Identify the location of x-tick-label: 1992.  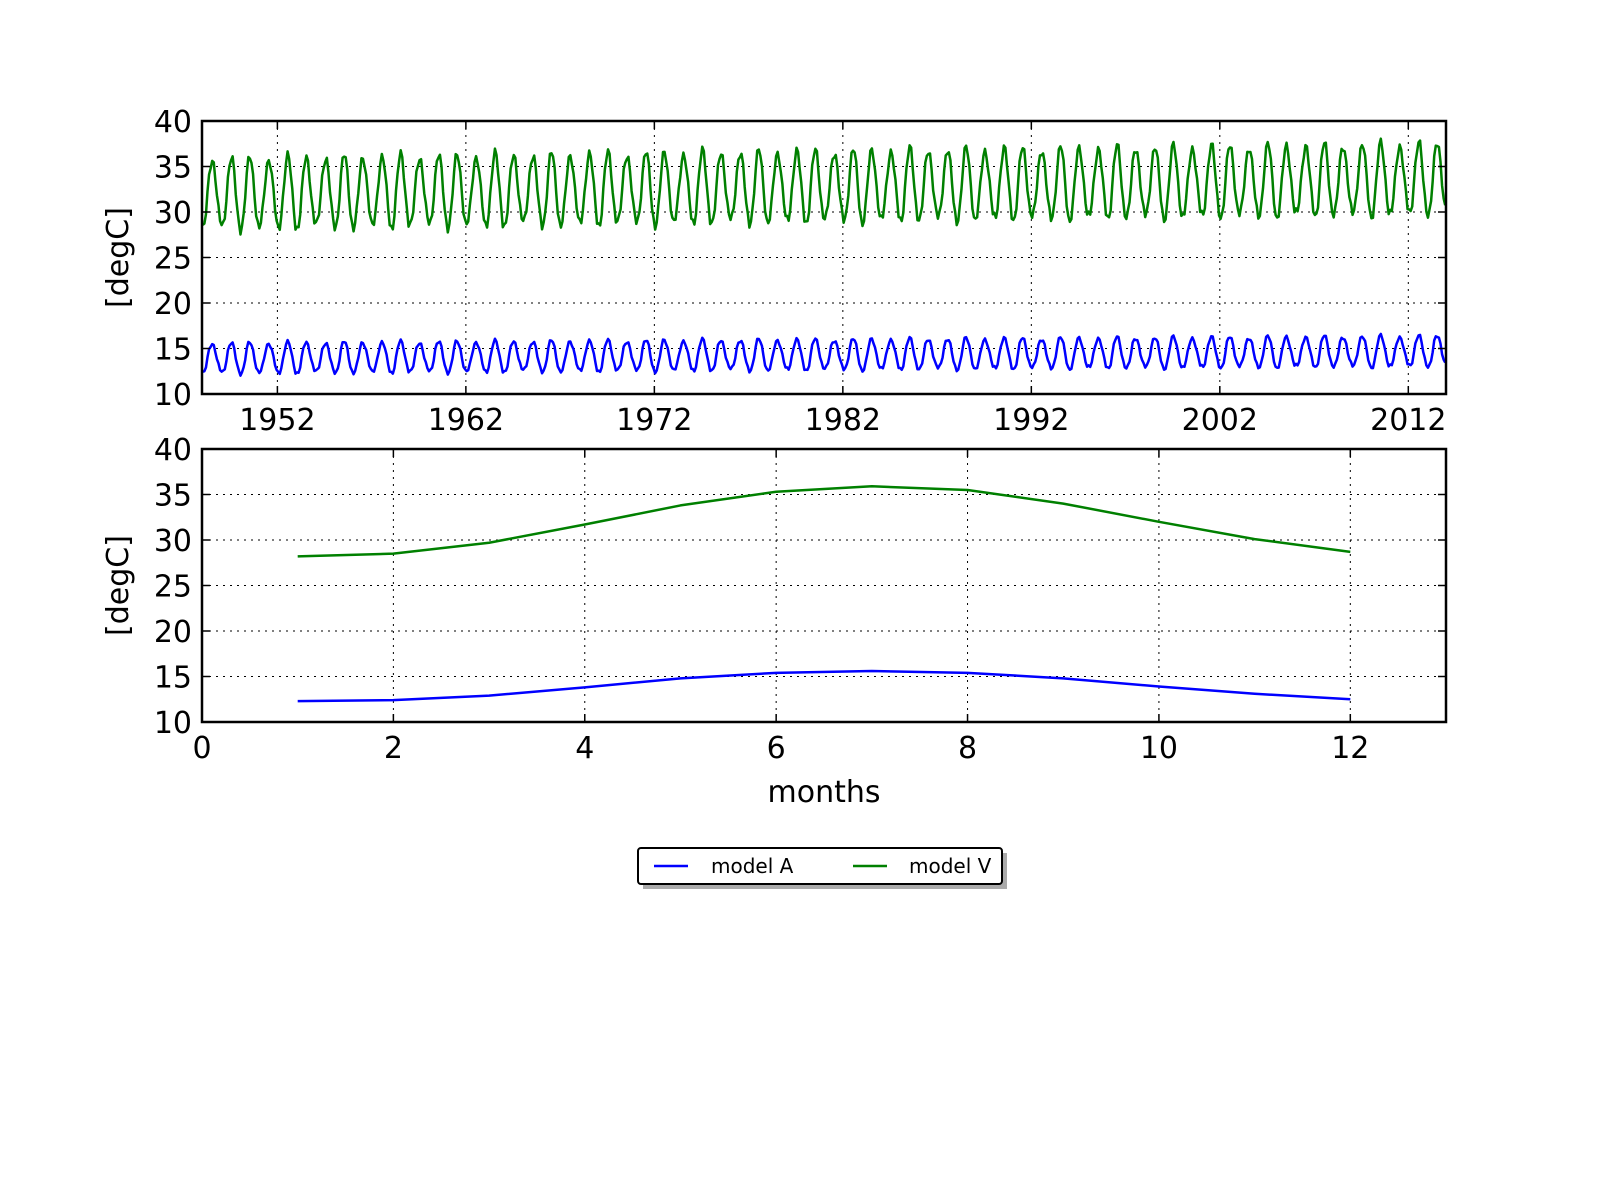
(1031, 420).